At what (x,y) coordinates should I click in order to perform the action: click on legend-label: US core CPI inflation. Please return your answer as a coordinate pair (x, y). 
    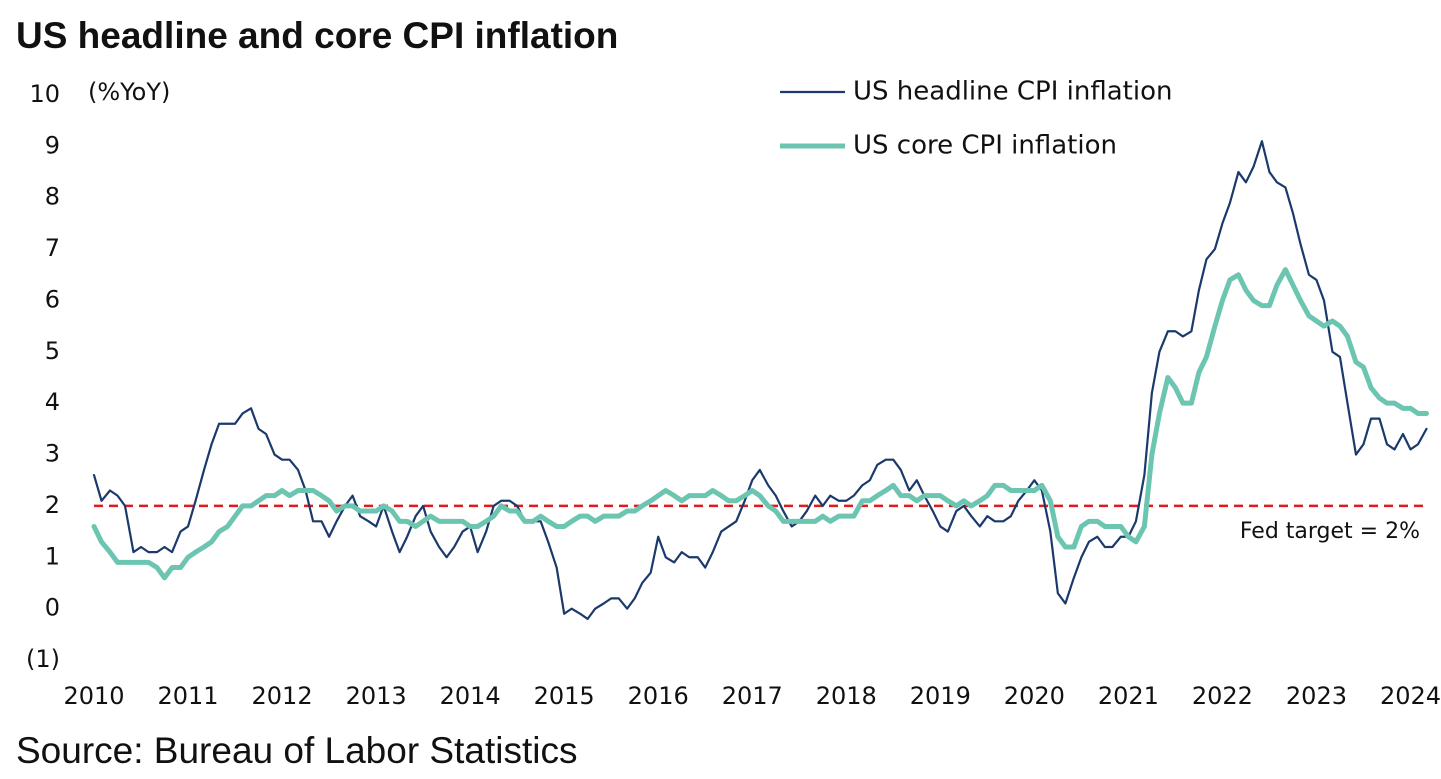
    Looking at the image, I should click on (985, 146).